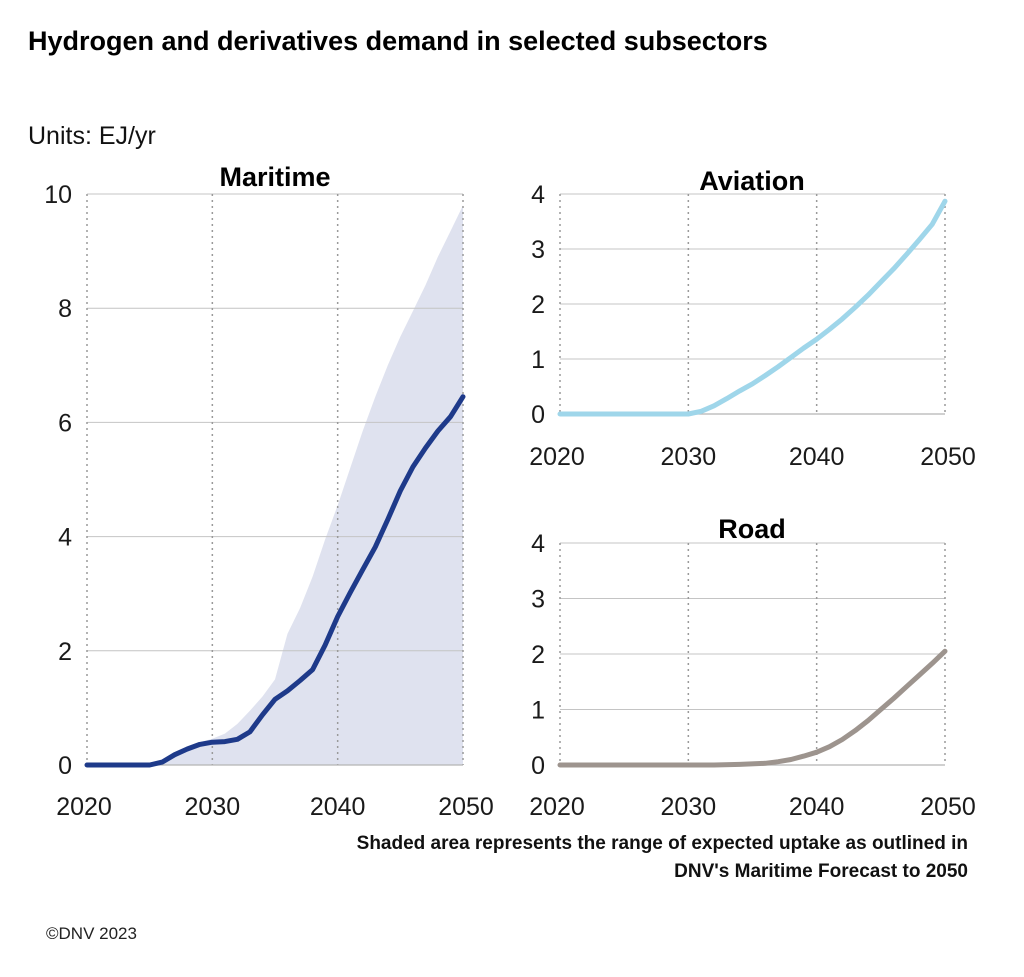 This screenshot has height=977, width=1024. What do you see at coordinates (538, 544) in the screenshot?
I see `road-y-tick-label: 4` at bounding box center [538, 544].